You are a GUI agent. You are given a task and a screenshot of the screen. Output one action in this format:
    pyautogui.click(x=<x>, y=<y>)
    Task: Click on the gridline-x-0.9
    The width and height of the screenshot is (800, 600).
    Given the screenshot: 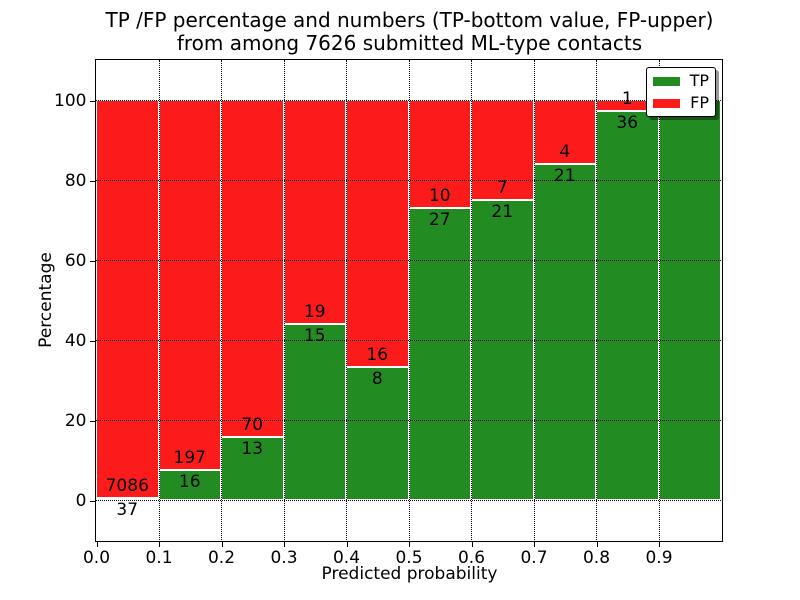 What is the action you would take?
    pyautogui.click(x=659, y=300)
    